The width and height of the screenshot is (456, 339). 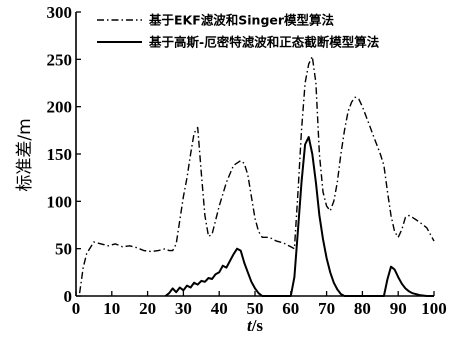 What do you see at coordinates (60, 12) in the screenshot?
I see `y-tick-label: 300` at bounding box center [60, 12].